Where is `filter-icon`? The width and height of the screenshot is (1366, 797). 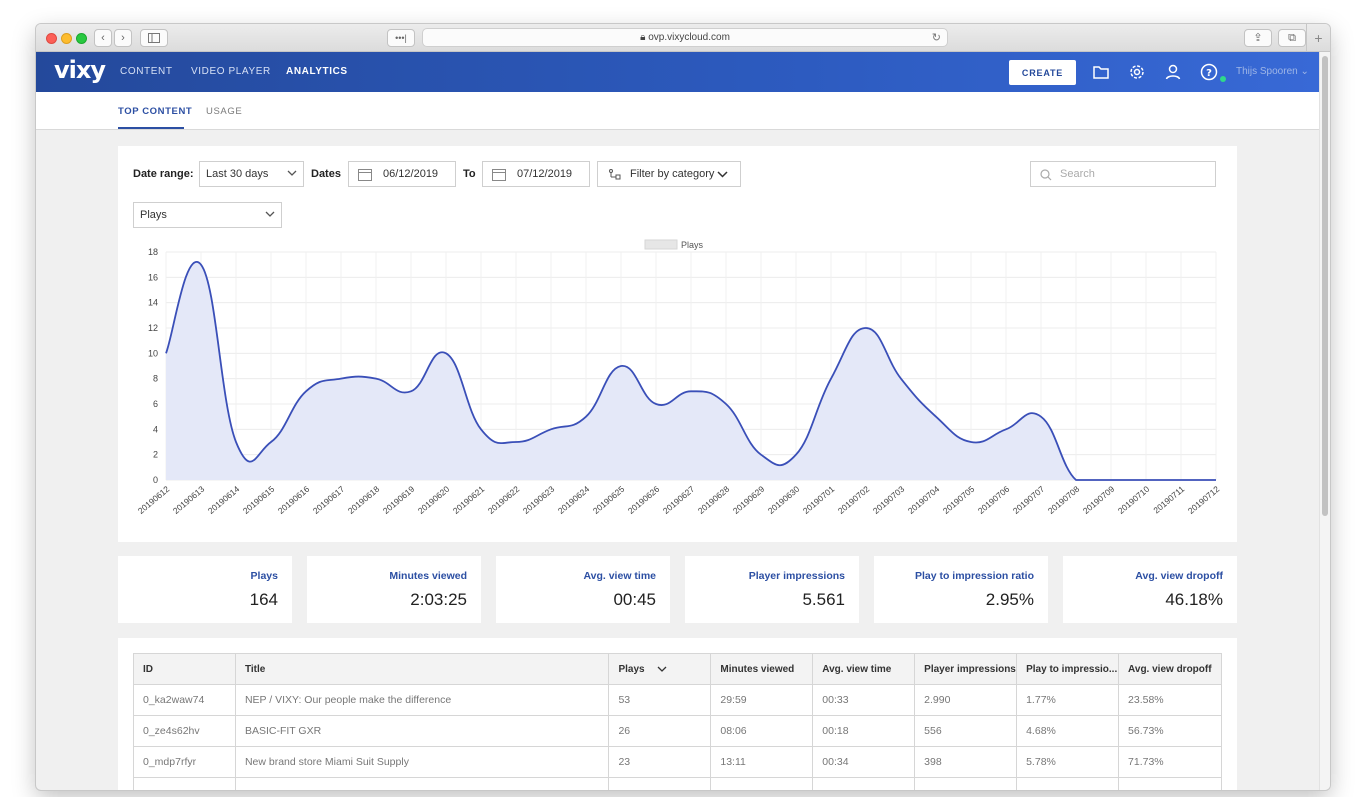 filter-icon is located at coordinates (615, 174).